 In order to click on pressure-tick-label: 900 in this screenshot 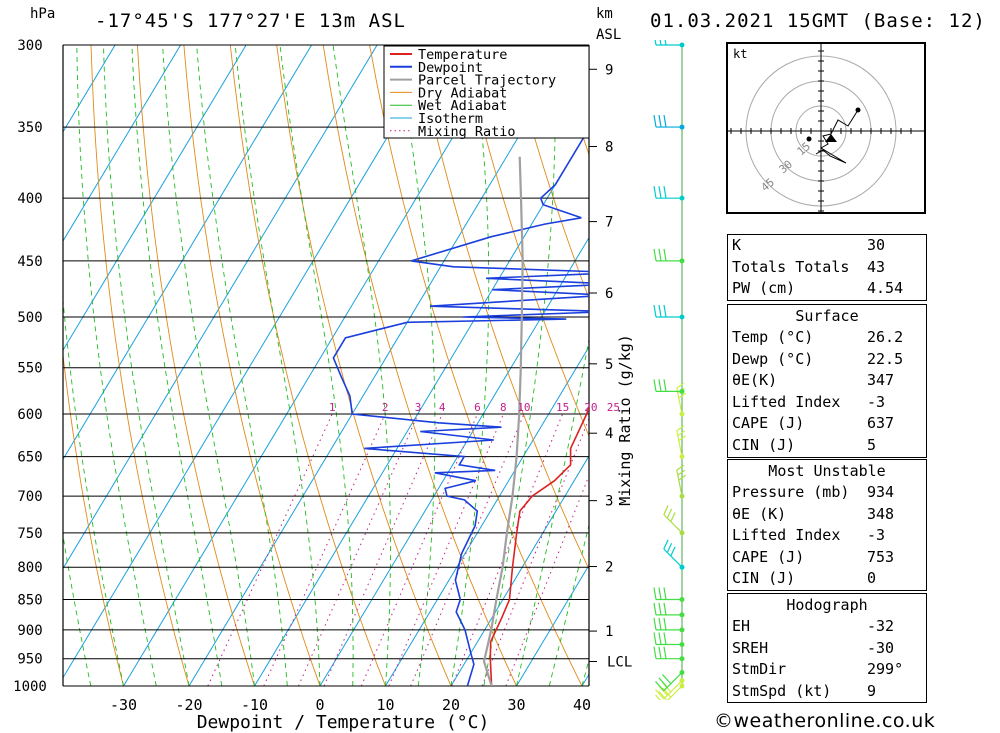, I will do `click(29, 631)`.